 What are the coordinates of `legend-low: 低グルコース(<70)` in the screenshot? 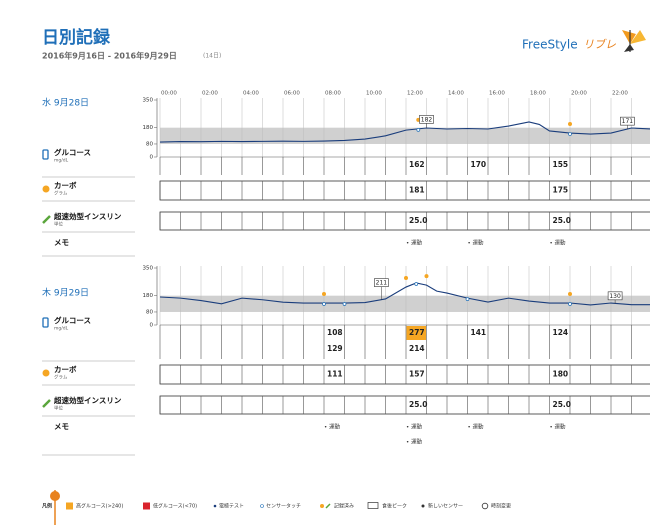 It's located at (175, 506).